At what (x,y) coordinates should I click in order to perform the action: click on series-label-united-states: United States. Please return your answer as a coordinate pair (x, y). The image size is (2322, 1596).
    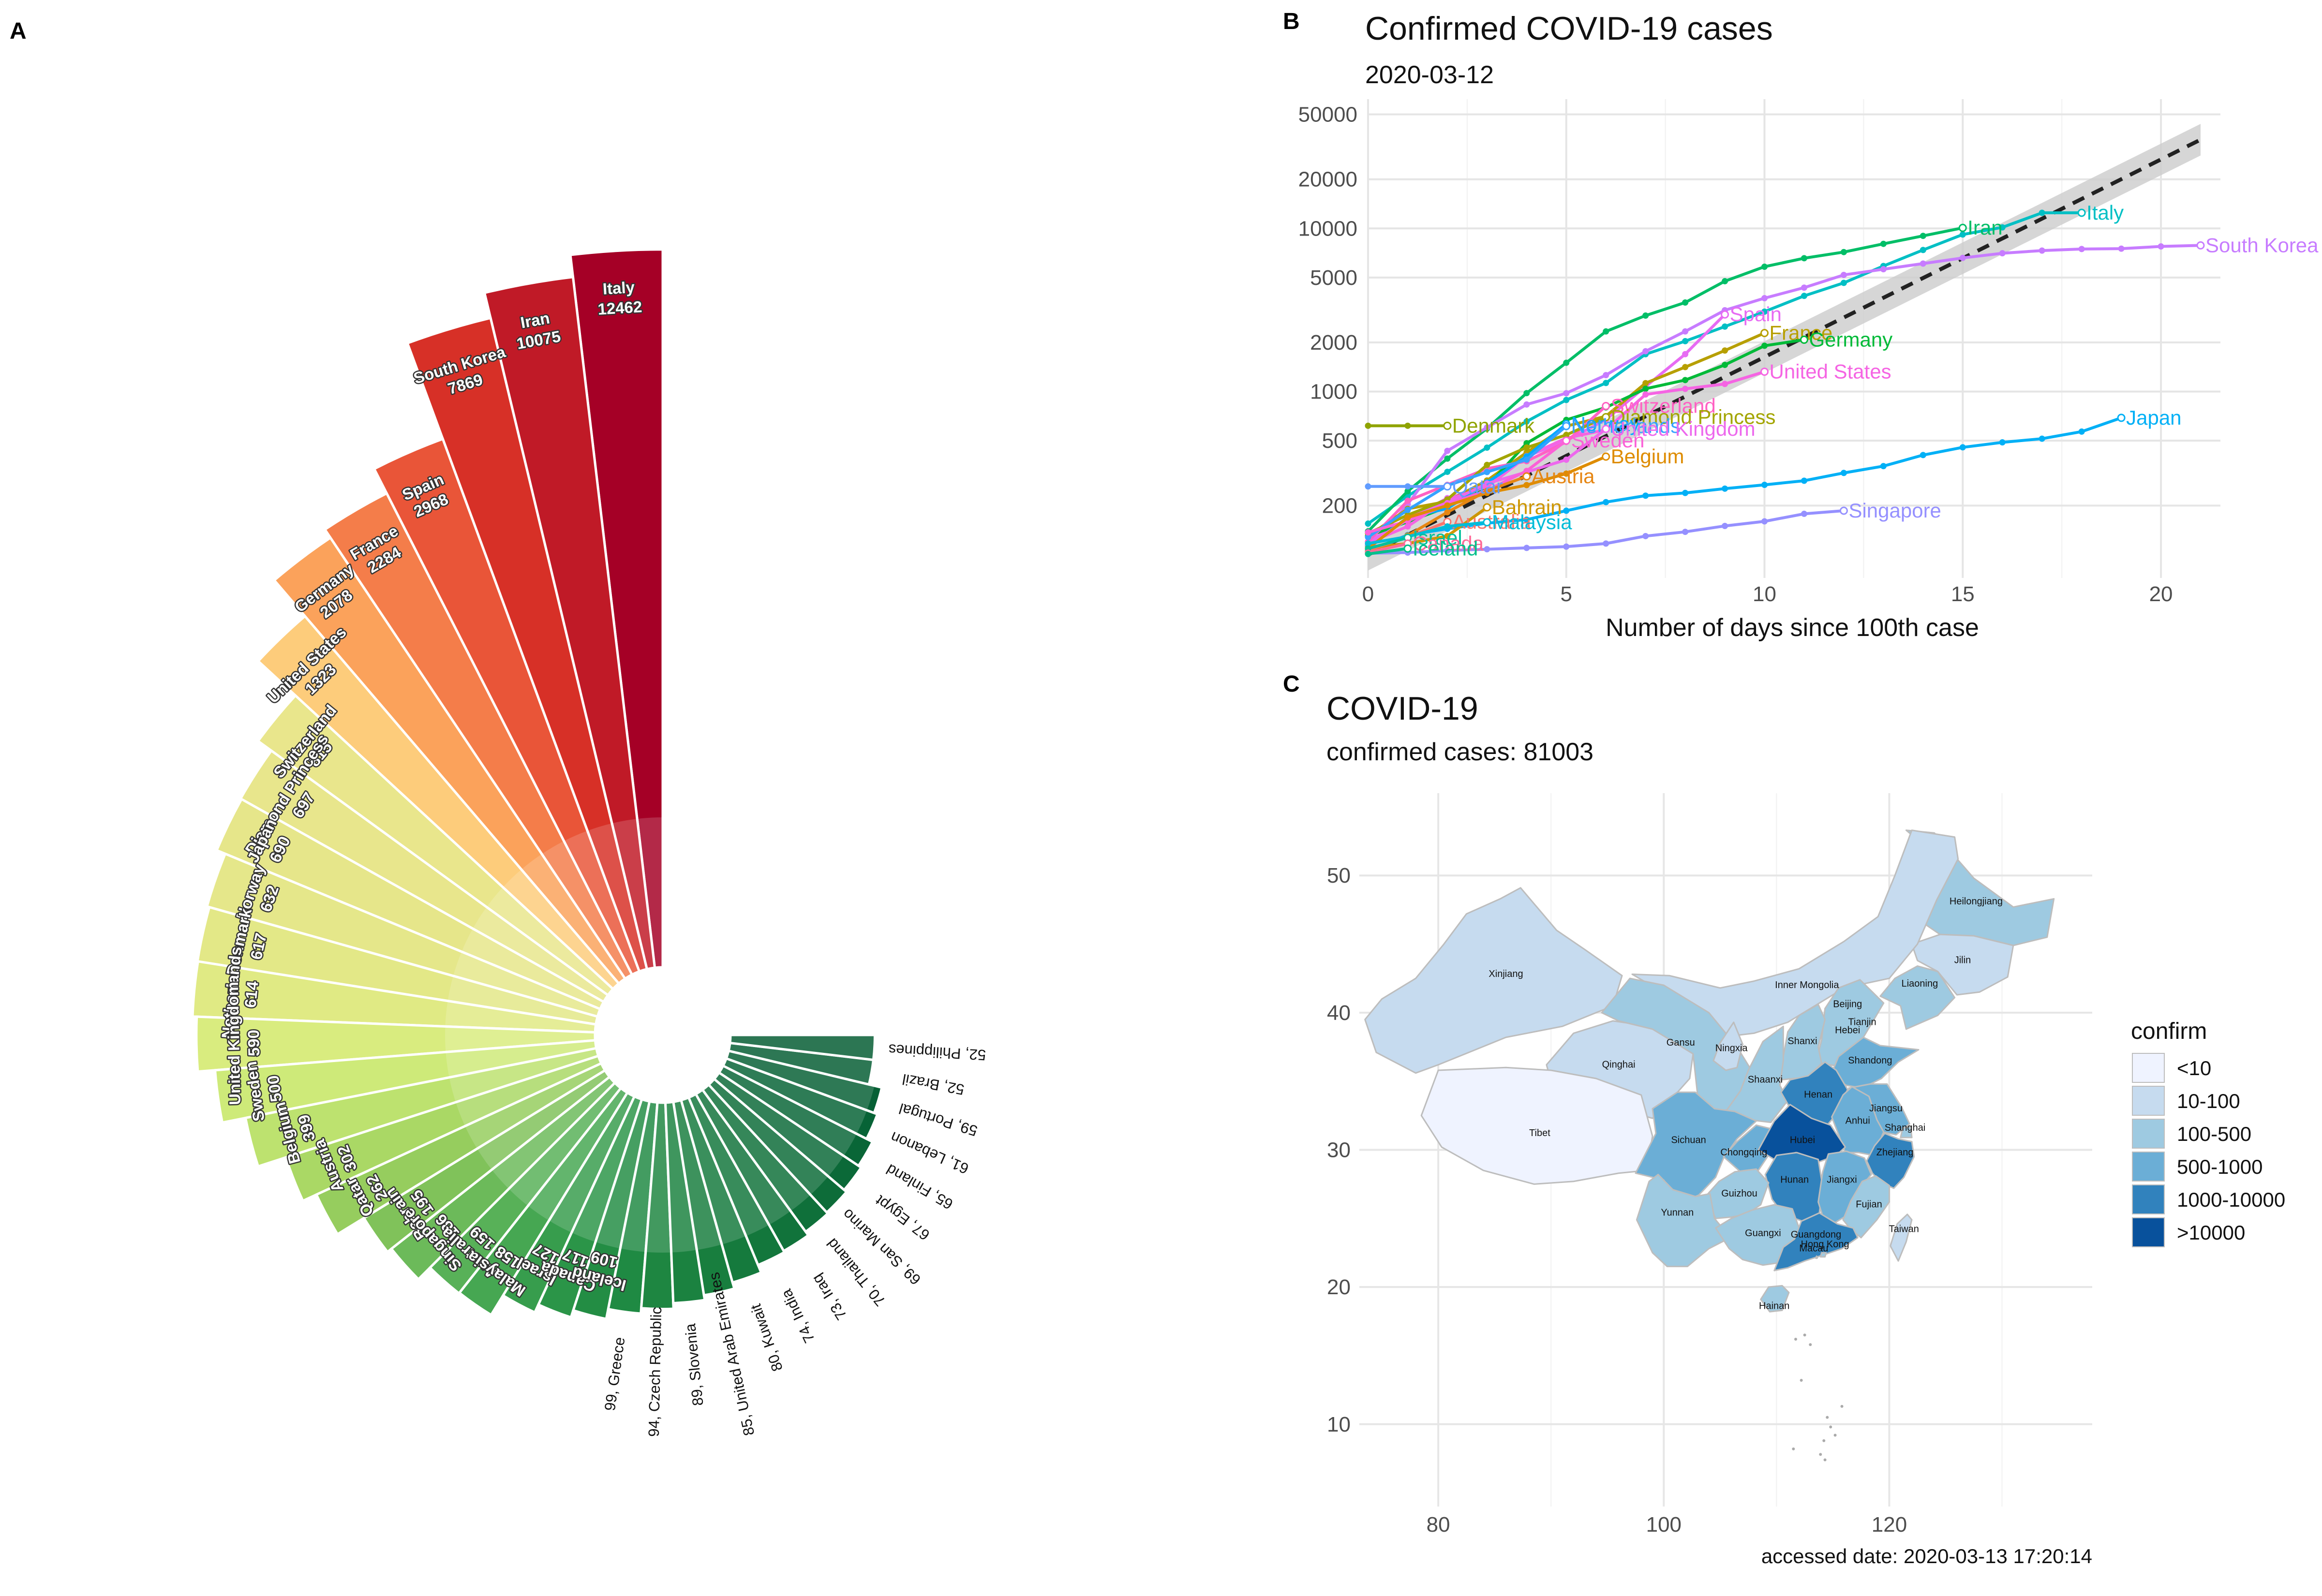
    Looking at the image, I should click on (1830, 371).